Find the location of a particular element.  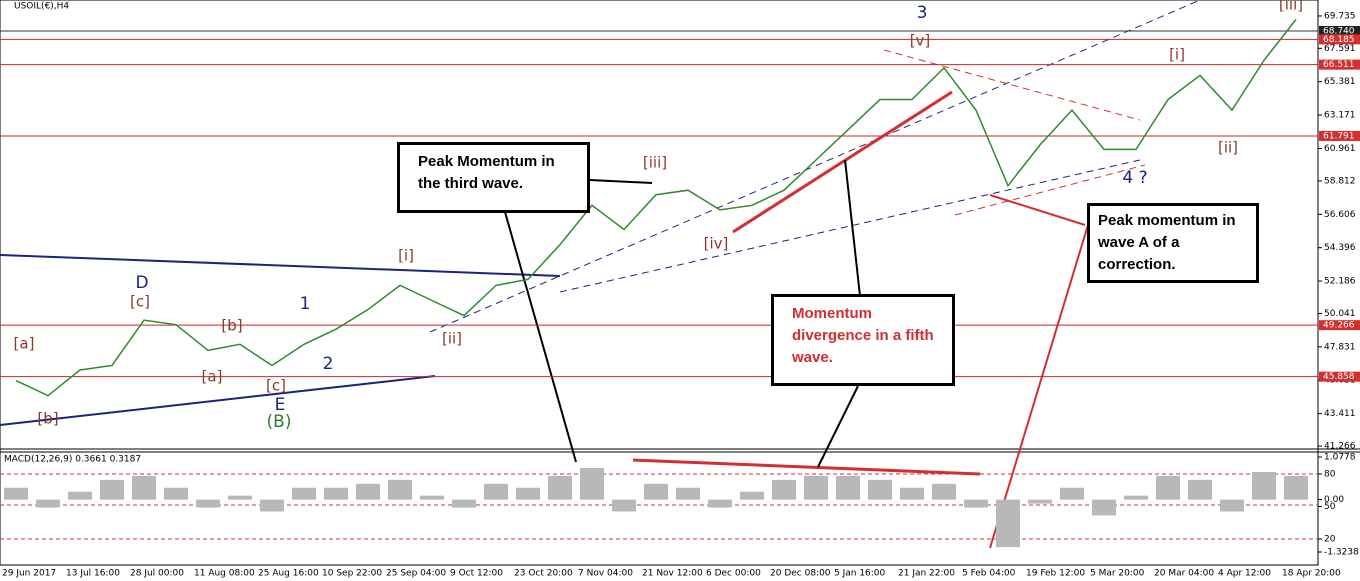

level-label: 68.185 is located at coordinates (1339, 40).